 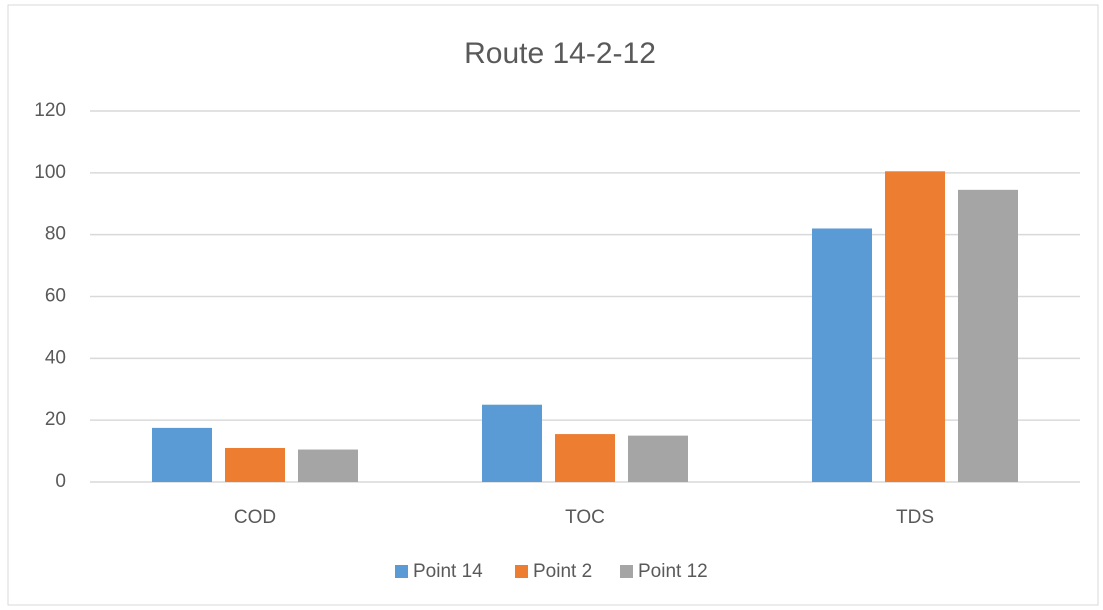 I want to click on x-tick-label: TOC, so click(x=585, y=517).